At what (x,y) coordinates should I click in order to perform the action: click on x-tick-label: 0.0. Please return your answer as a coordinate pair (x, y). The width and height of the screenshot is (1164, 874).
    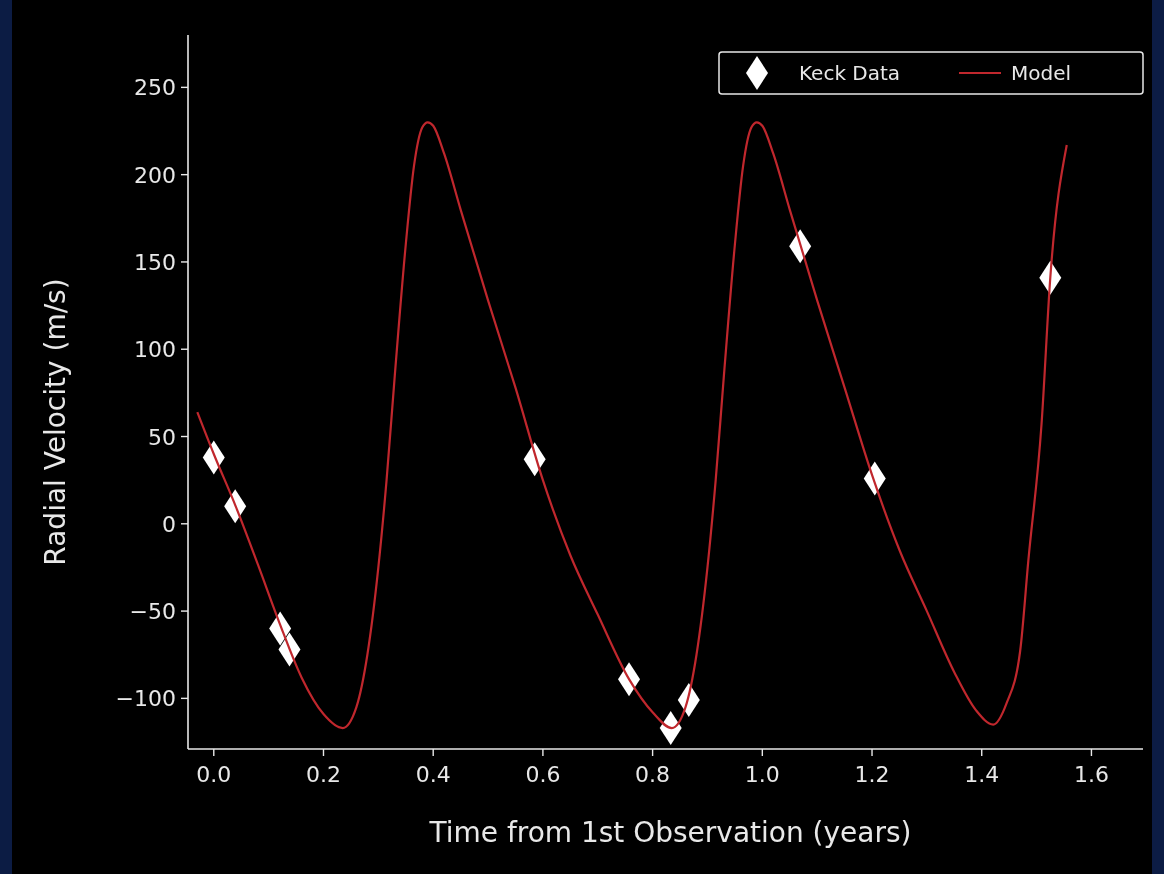
    Looking at the image, I should click on (214, 774).